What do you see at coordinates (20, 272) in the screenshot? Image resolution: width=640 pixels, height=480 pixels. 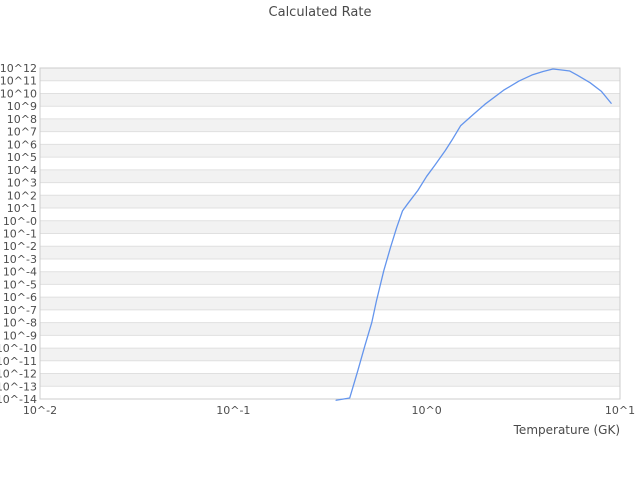 I see `y-tick-label: 10^-4` at bounding box center [20, 272].